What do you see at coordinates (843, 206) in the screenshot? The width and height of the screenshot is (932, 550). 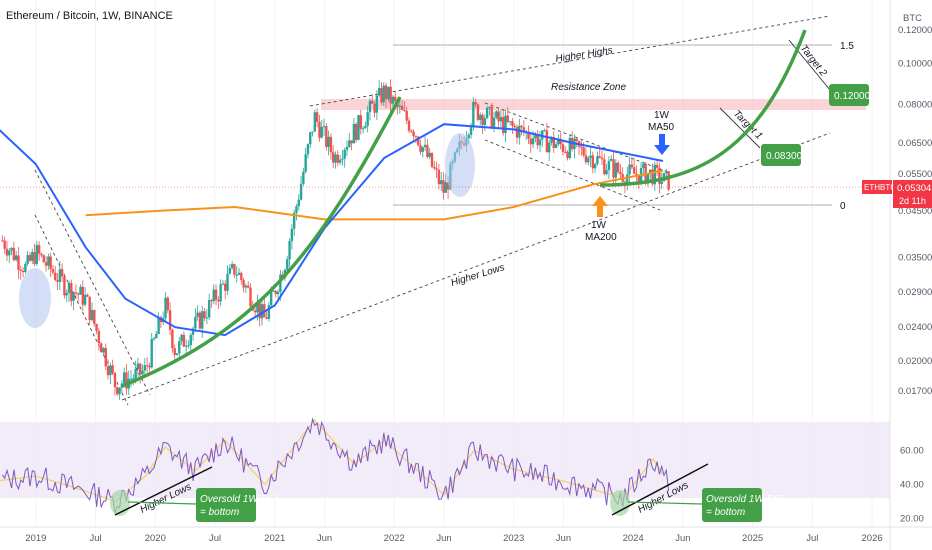 I see `fib-level-bottom-label: 0` at bounding box center [843, 206].